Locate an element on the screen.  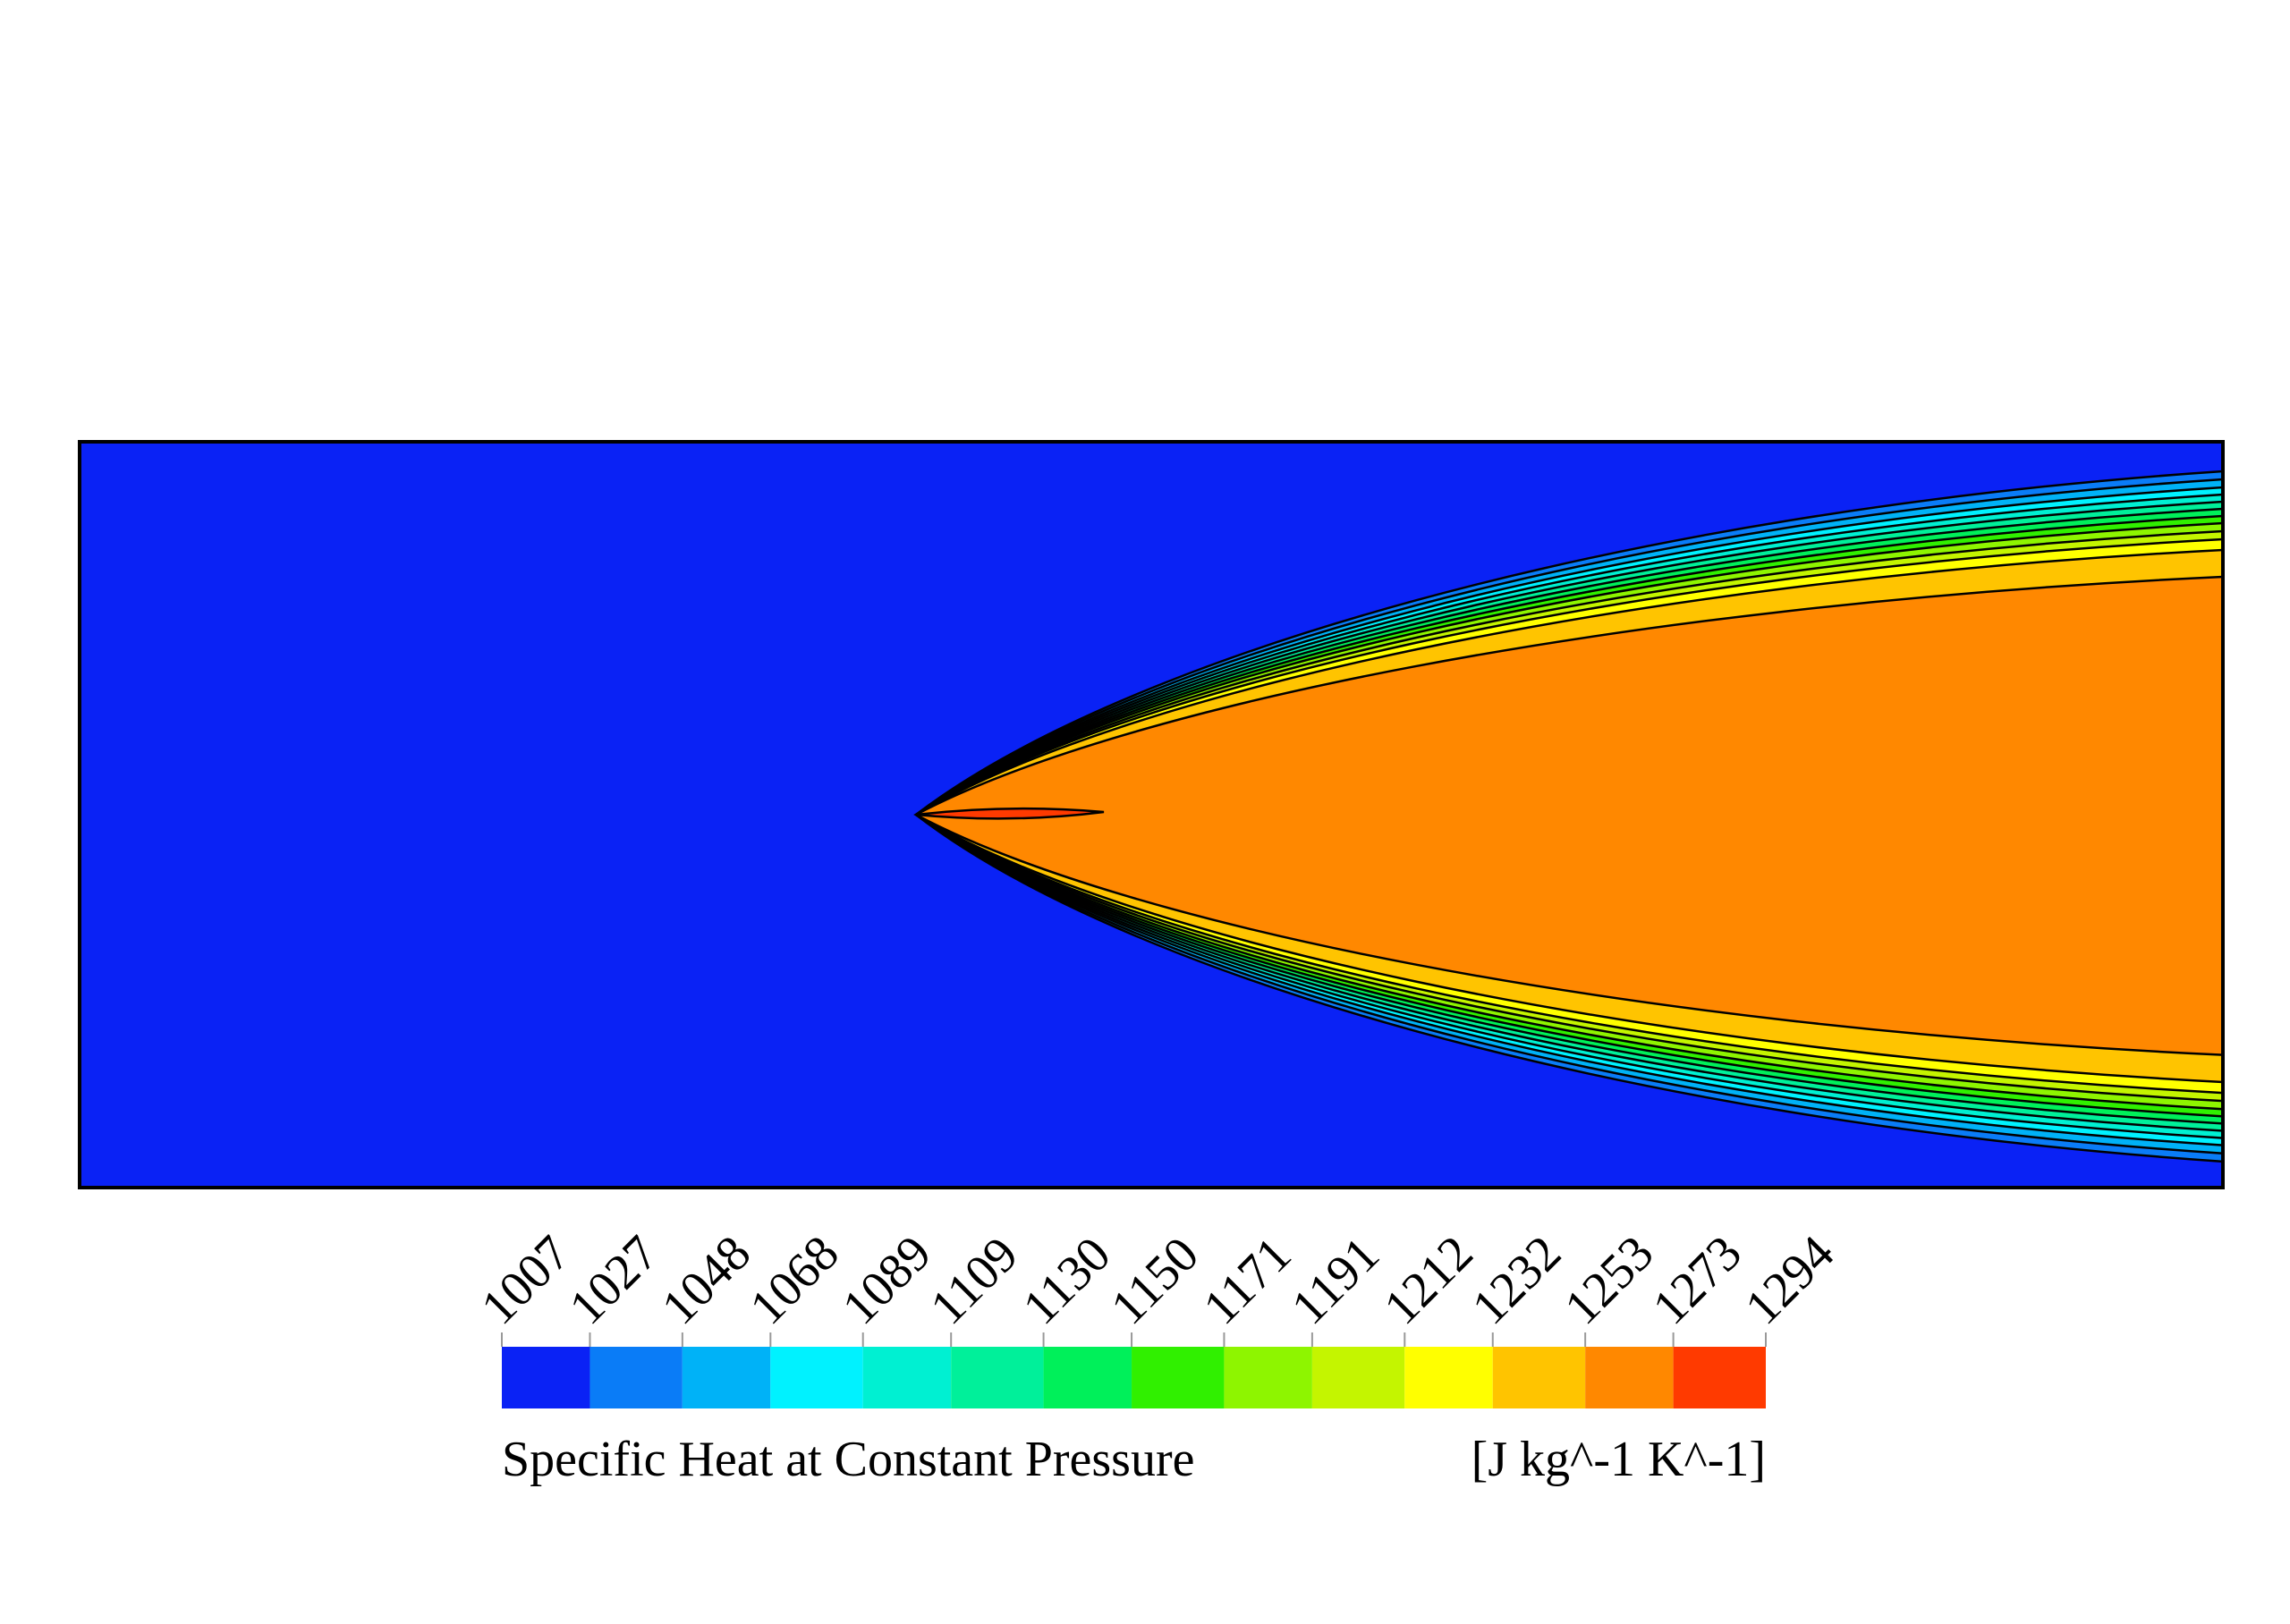
colorbar-units: [J kg^-1 K^-1] is located at coordinates (1619, 1459).